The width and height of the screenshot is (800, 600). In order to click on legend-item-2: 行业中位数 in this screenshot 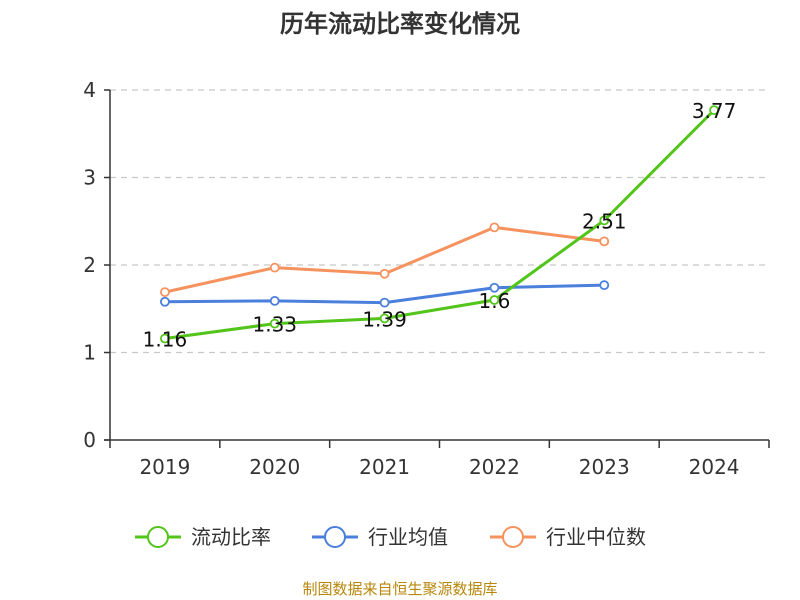, I will do `click(568, 537)`.